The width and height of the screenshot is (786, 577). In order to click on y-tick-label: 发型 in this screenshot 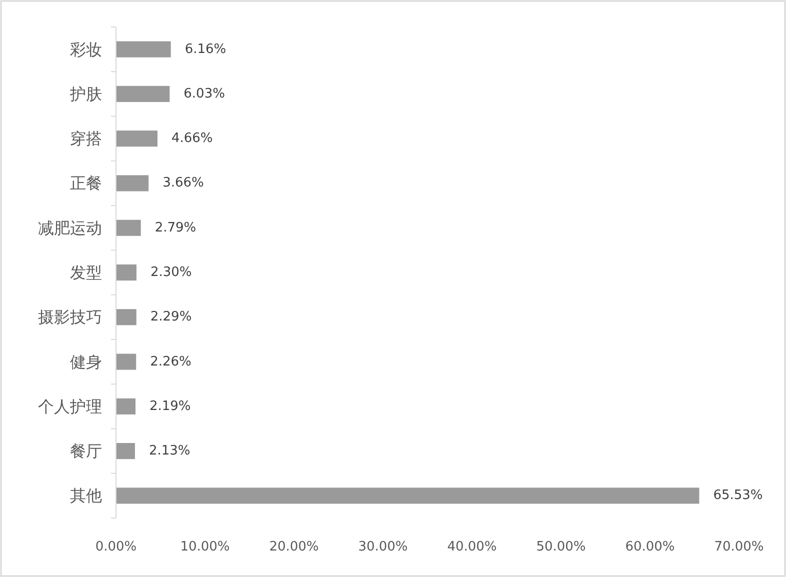, I will do `click(86, 272)`.